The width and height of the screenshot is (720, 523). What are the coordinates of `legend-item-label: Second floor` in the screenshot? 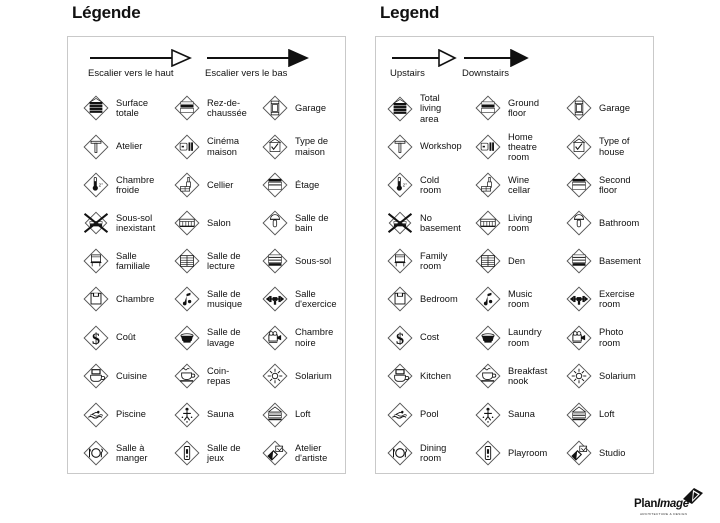 It's located at (615, 184).